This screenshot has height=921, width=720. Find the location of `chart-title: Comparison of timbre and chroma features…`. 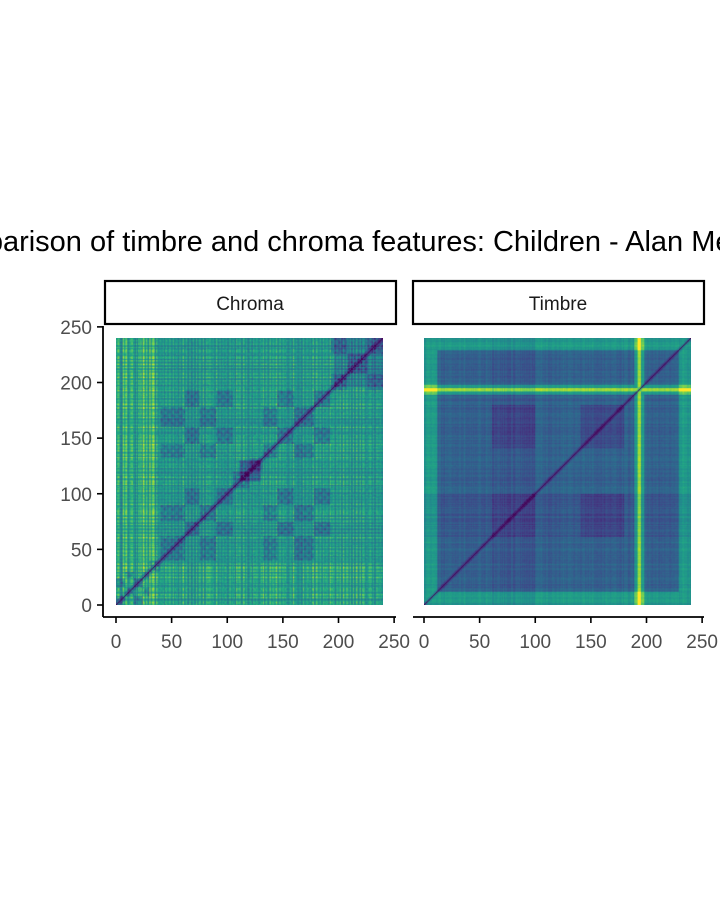

chart-title: Comparison of timbre and chroma features… is located at coordinates (360, 242).